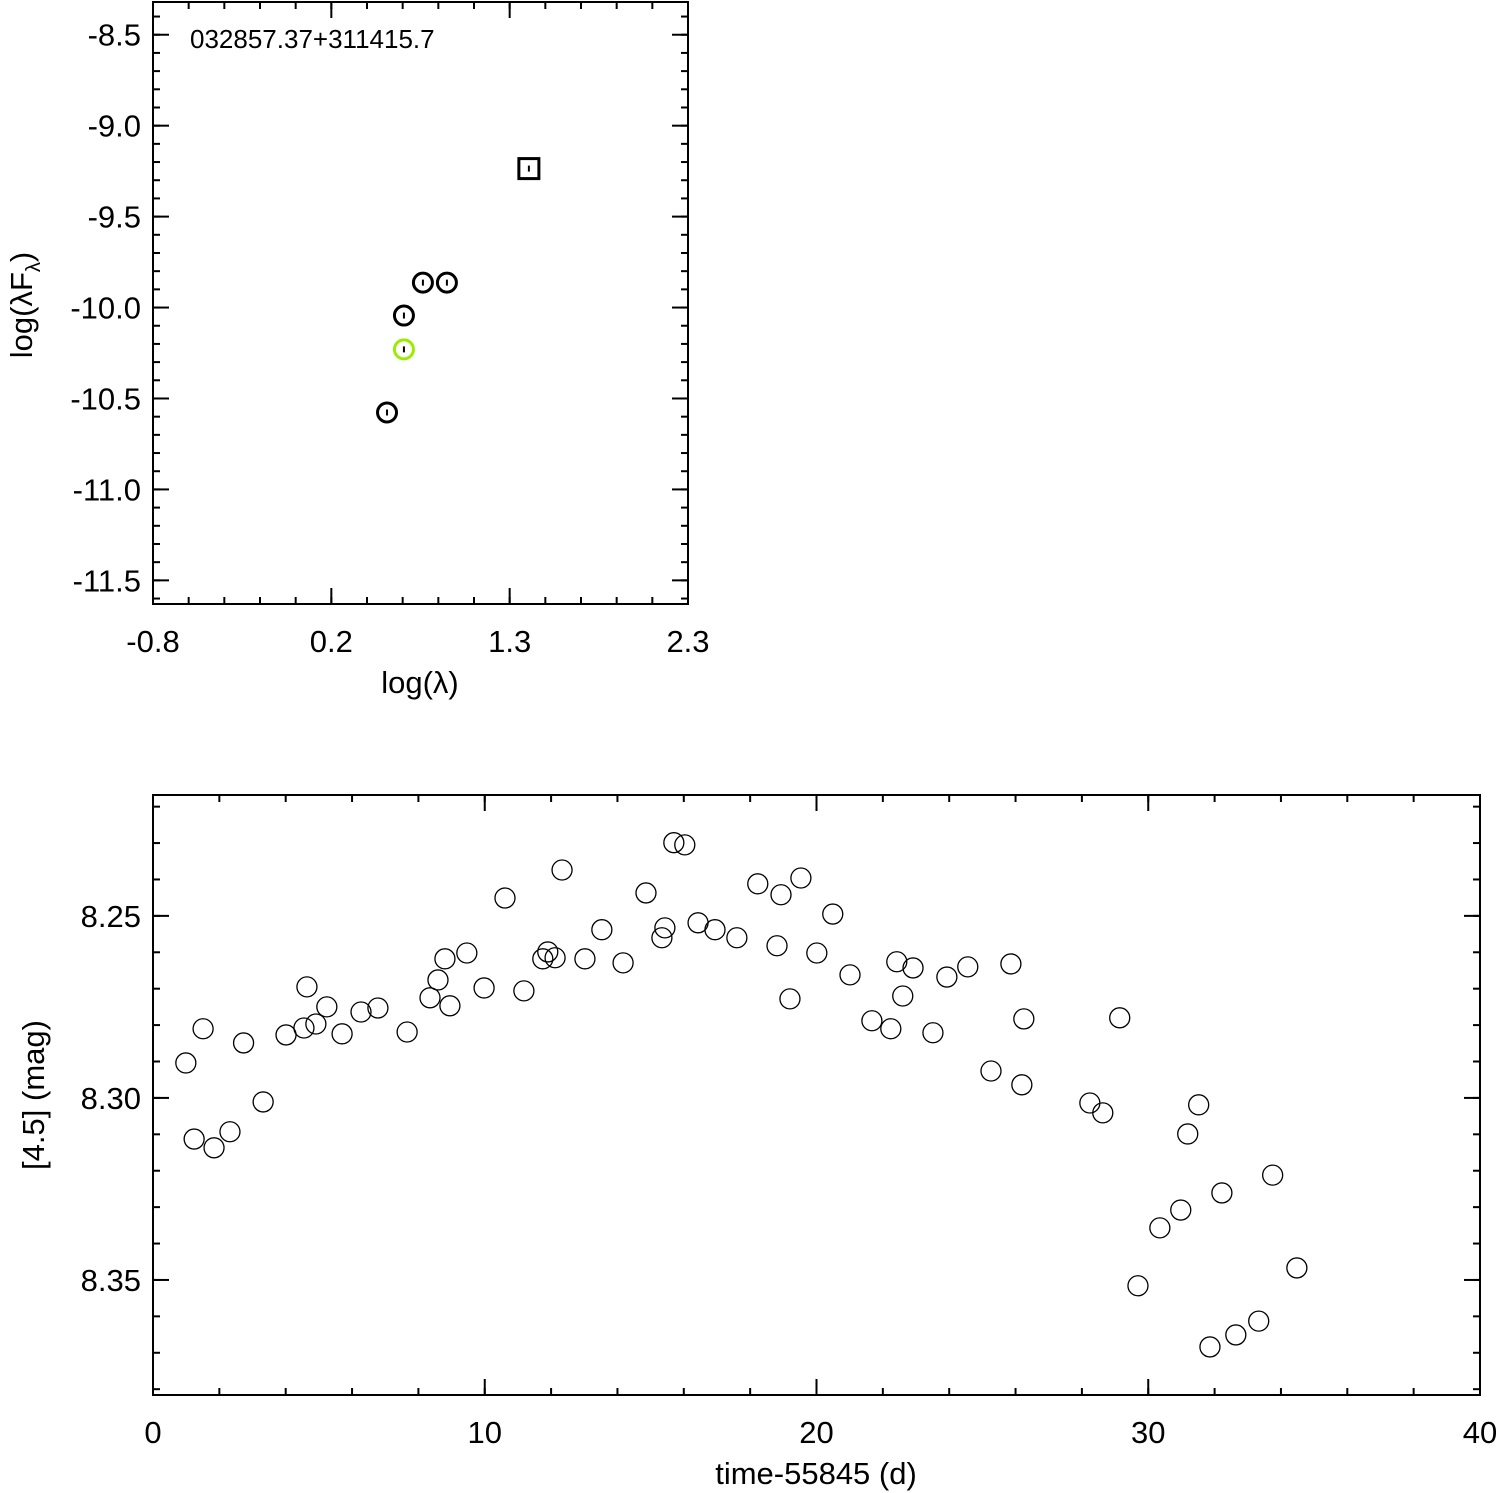 This screenshot has width=1500, height=1493. I want to click on lc-x-label: time-55845 (d), so click(816, 1473).